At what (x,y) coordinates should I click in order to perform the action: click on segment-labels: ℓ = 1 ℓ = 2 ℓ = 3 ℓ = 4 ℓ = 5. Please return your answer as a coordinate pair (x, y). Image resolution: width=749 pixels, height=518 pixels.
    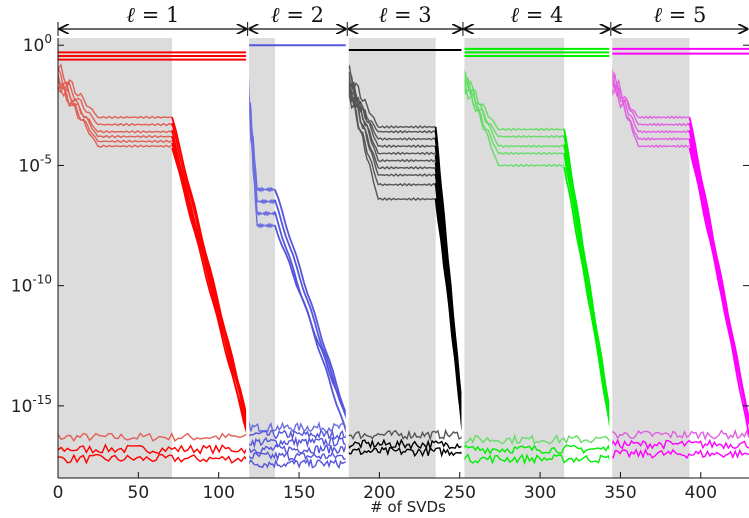
    Looking at the image, I should click on (402, 19).